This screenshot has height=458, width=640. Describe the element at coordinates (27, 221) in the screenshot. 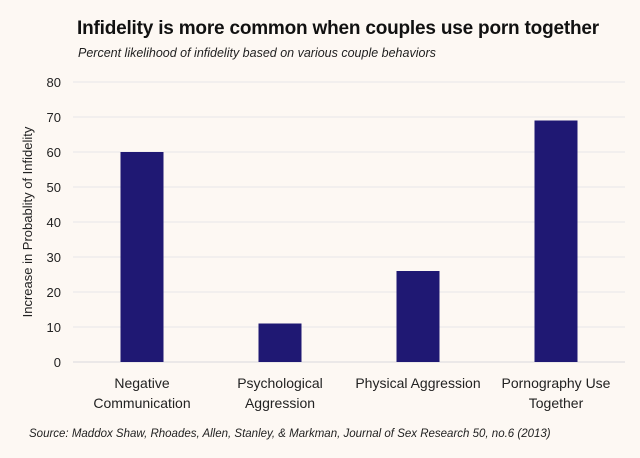

I see `y-axis-label: Increase in Probablity of Infidelity` at that location.